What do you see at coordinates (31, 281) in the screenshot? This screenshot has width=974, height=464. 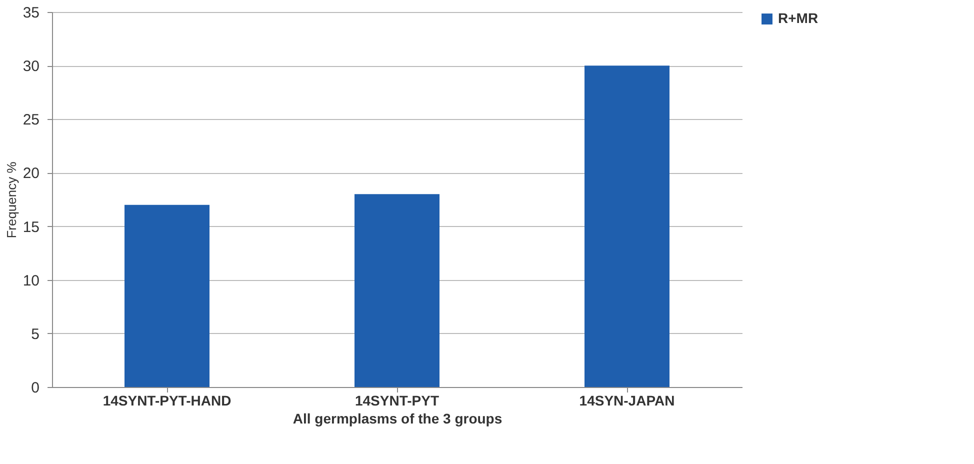 I see `y-tick-label: 10` at bounding box center [31, 281].